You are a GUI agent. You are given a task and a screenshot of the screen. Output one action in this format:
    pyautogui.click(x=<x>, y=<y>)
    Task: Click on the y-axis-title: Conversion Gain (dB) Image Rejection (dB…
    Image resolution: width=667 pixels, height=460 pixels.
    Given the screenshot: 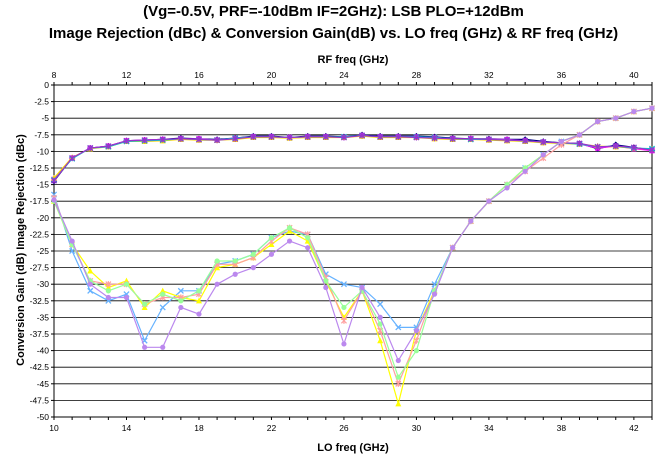 What is the action you would take?
    pyautogui.click(x=21, y=250)
    